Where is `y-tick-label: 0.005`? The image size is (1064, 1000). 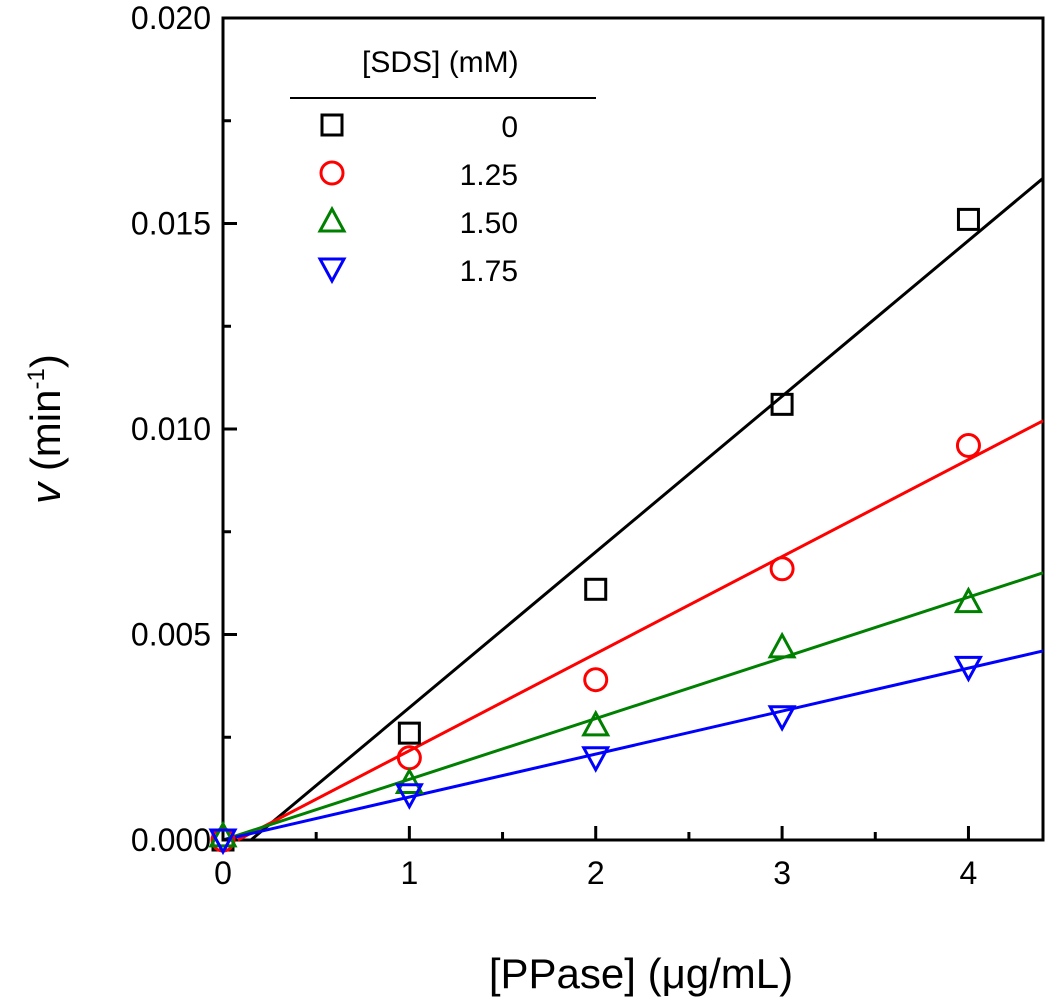
y-tick-label: 0.005 is located at coordinates (171, 635).